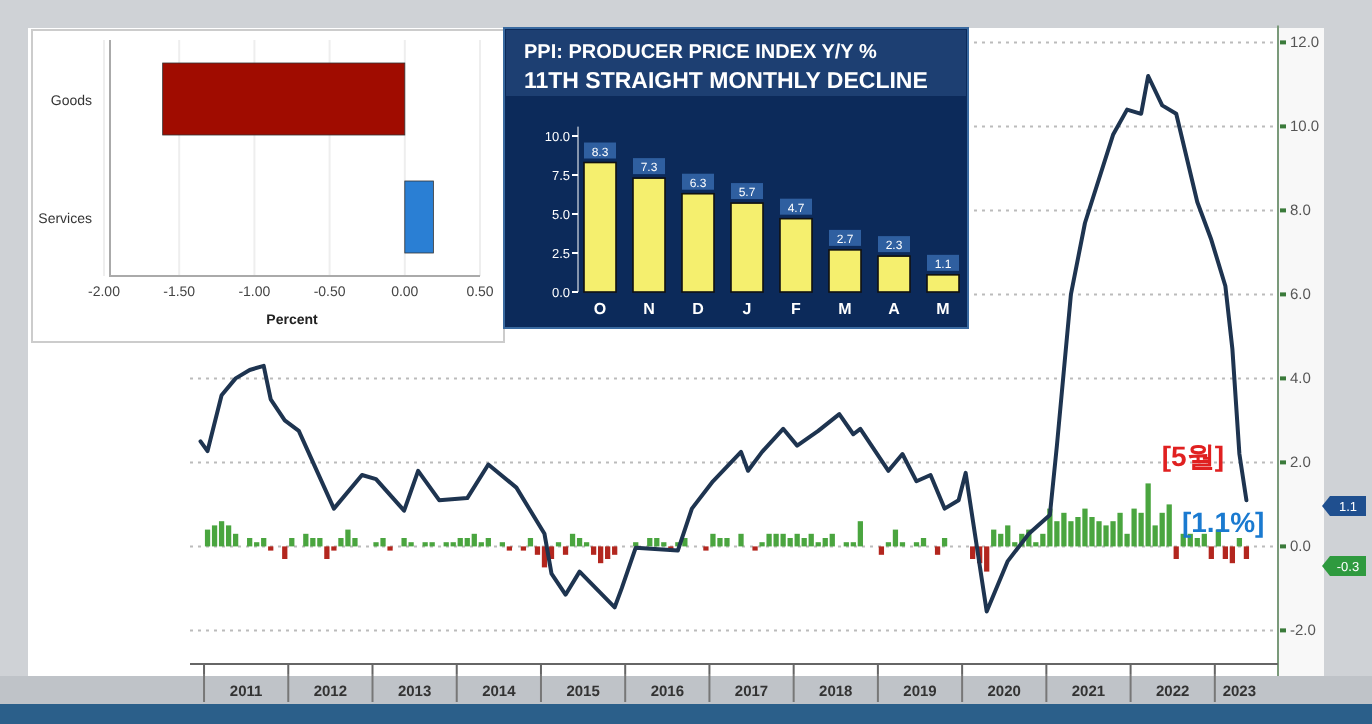 Image resolution: width=1372 pixels, height=724 pixels. Describe the element at coordinates (747, 309) in the screenshot. I see `x-tick-label: J` at that location.